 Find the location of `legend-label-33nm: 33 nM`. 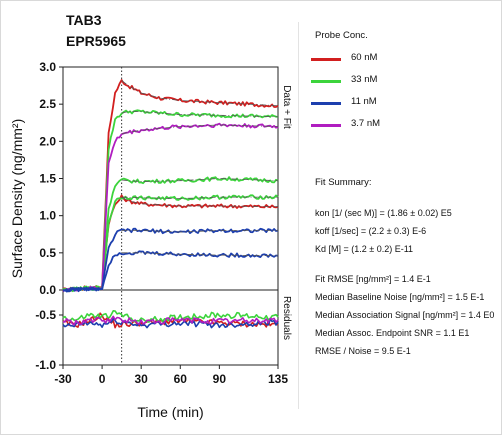

legend-label-33nm: 33 nM is located at coordinates (364, 79).